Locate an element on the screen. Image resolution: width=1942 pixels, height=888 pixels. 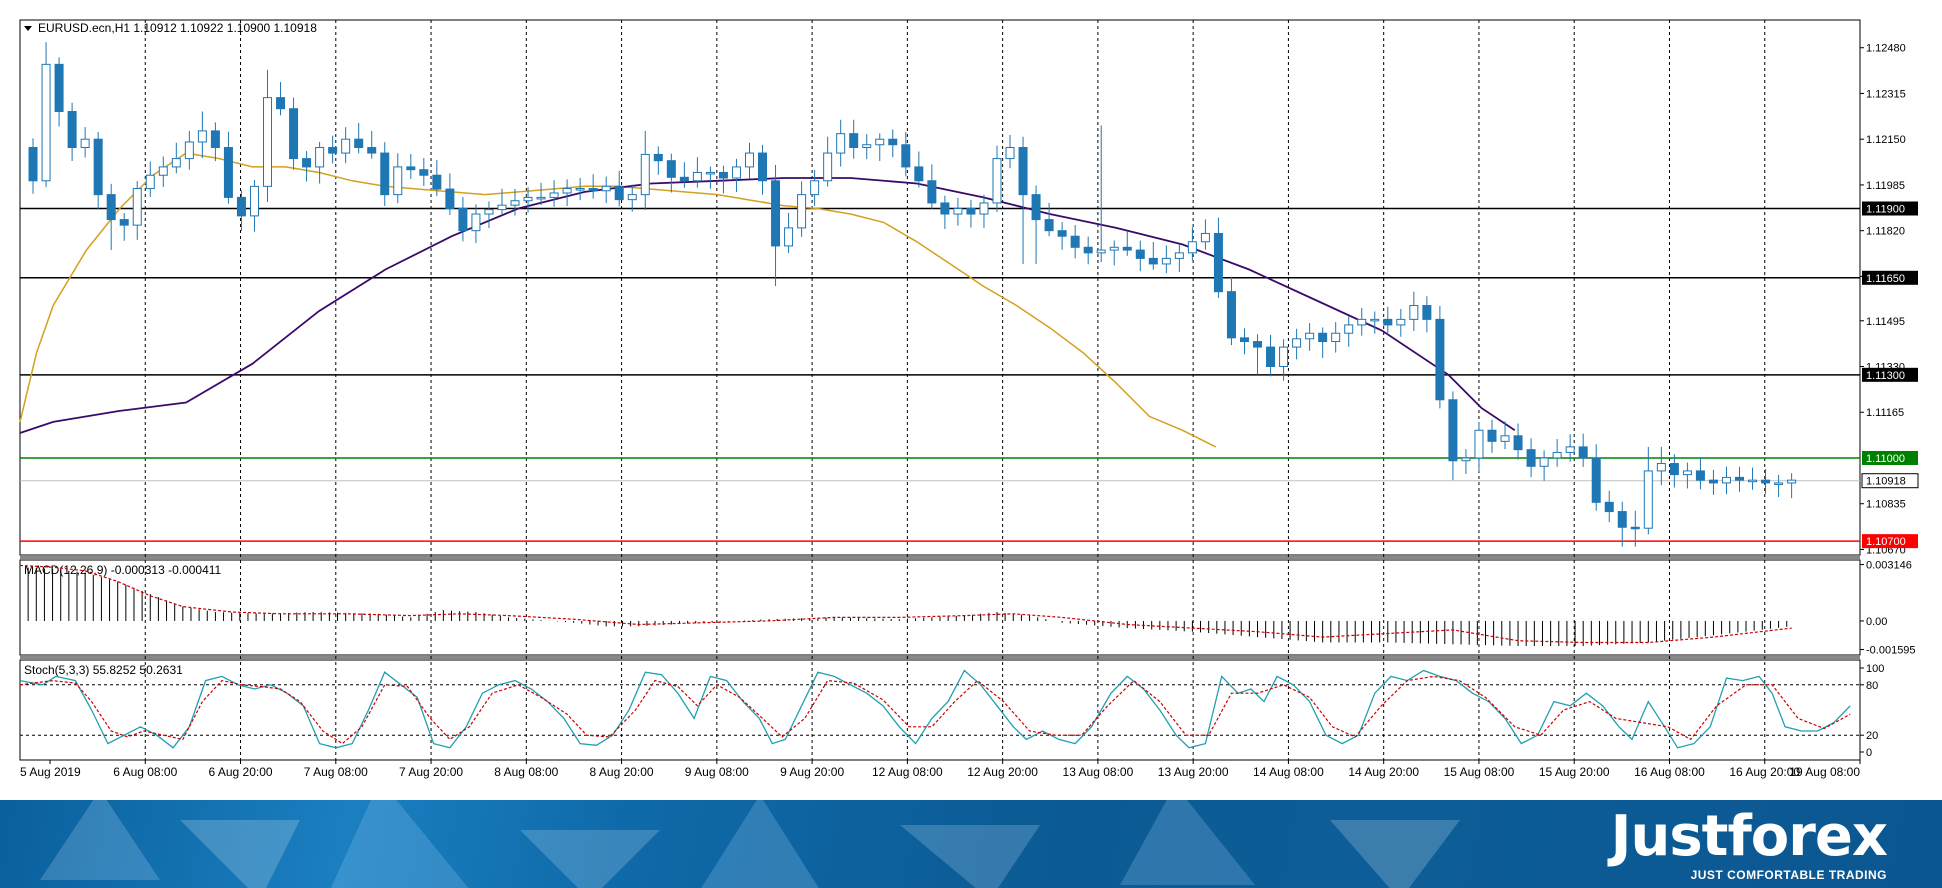
price-axis-label: 1.11820 is located at coordinates (1885, 232).